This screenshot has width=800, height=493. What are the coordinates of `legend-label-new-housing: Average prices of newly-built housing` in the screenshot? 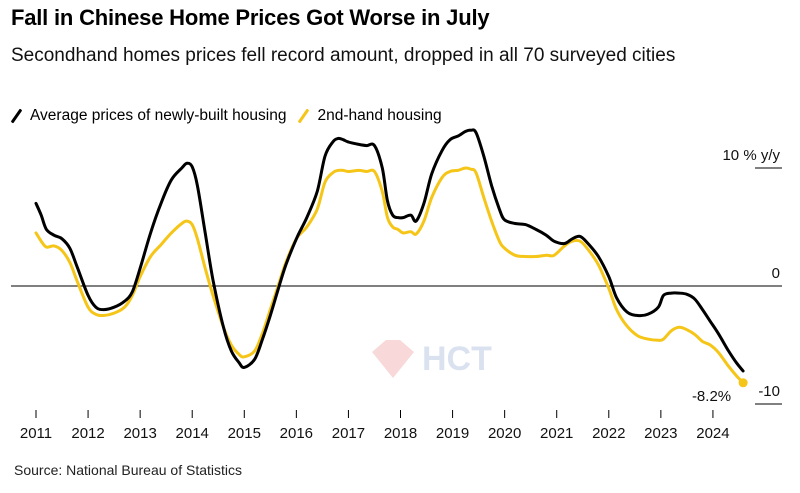 It's located at (158, 115).